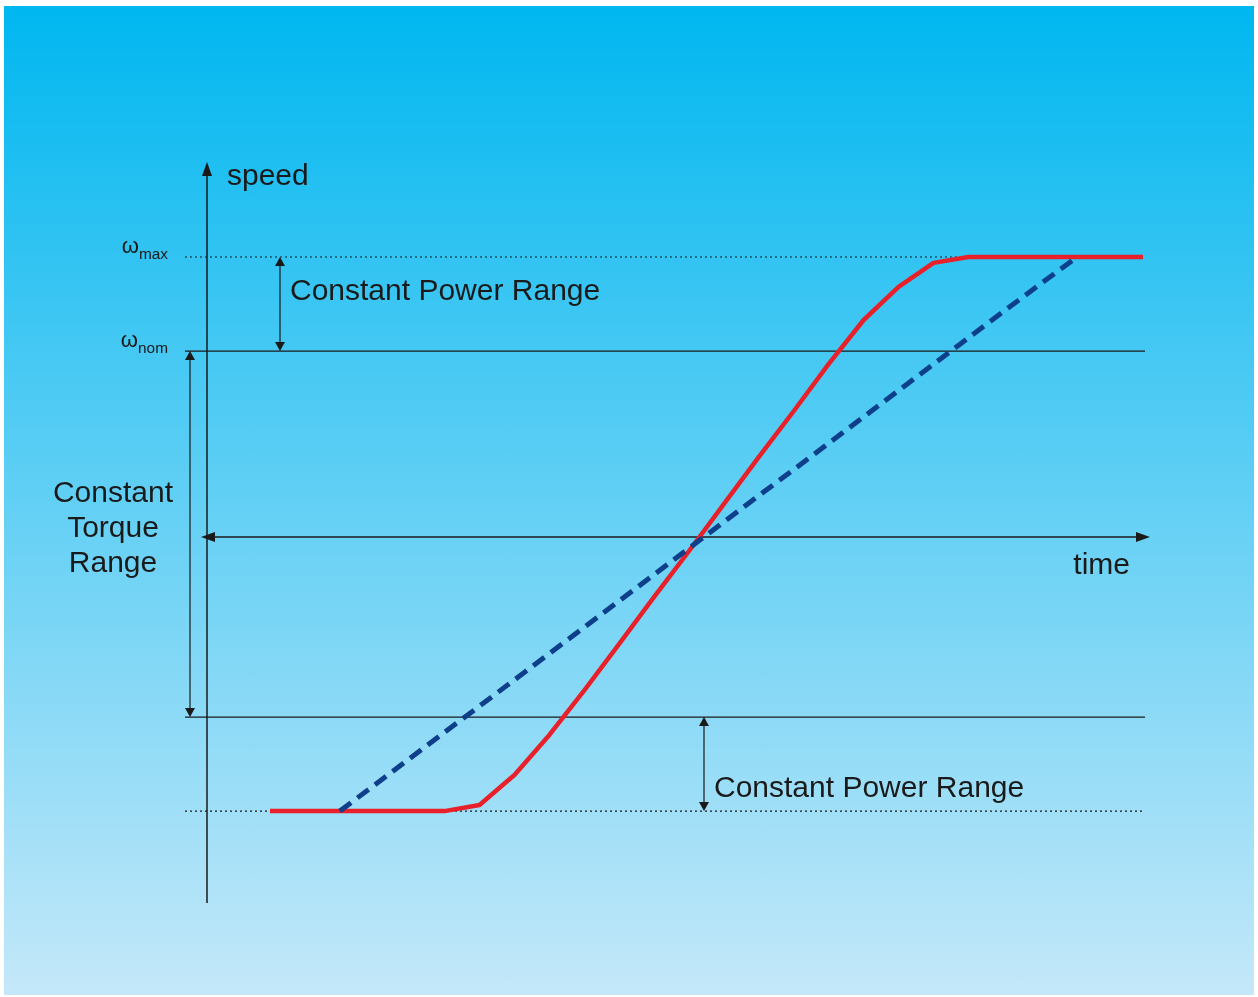  What do you see at coordinates (1101, 563) in the screenshot?
I see `x-axis-title: time` at bounding box center [1101, 563].